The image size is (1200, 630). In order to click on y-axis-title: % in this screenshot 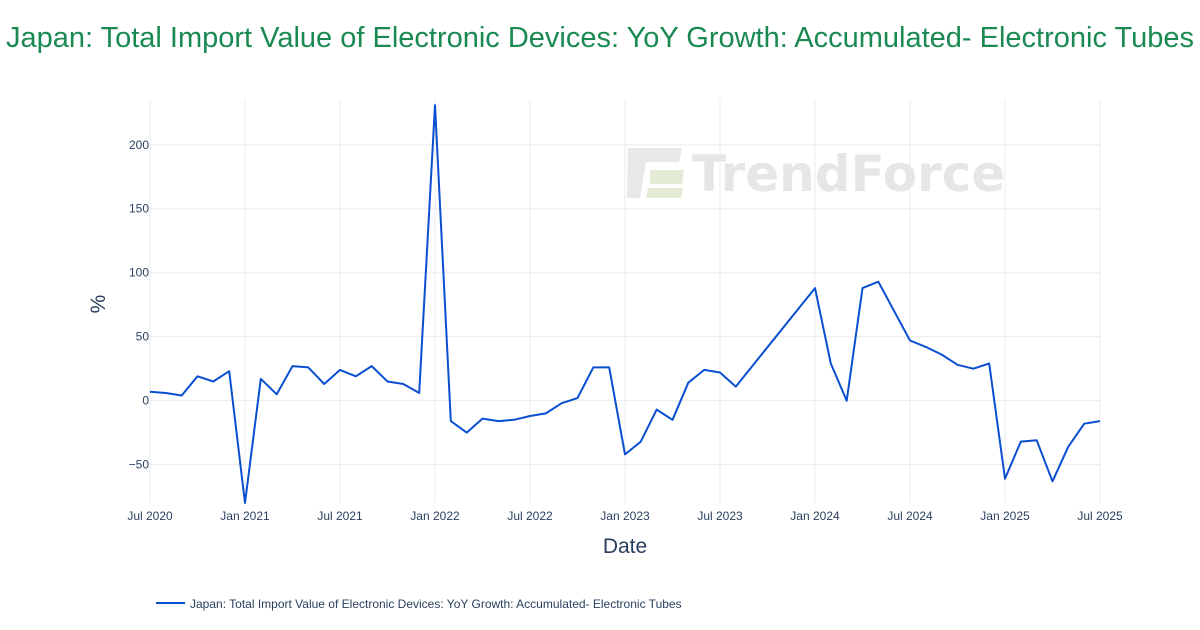, I will do `click(98, 304)`.